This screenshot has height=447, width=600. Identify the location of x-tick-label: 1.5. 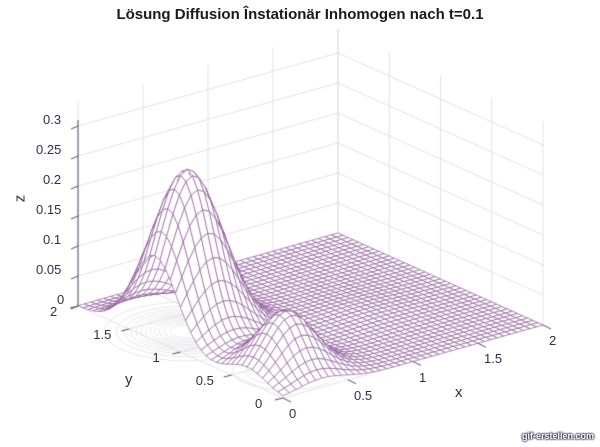
(493, 359).